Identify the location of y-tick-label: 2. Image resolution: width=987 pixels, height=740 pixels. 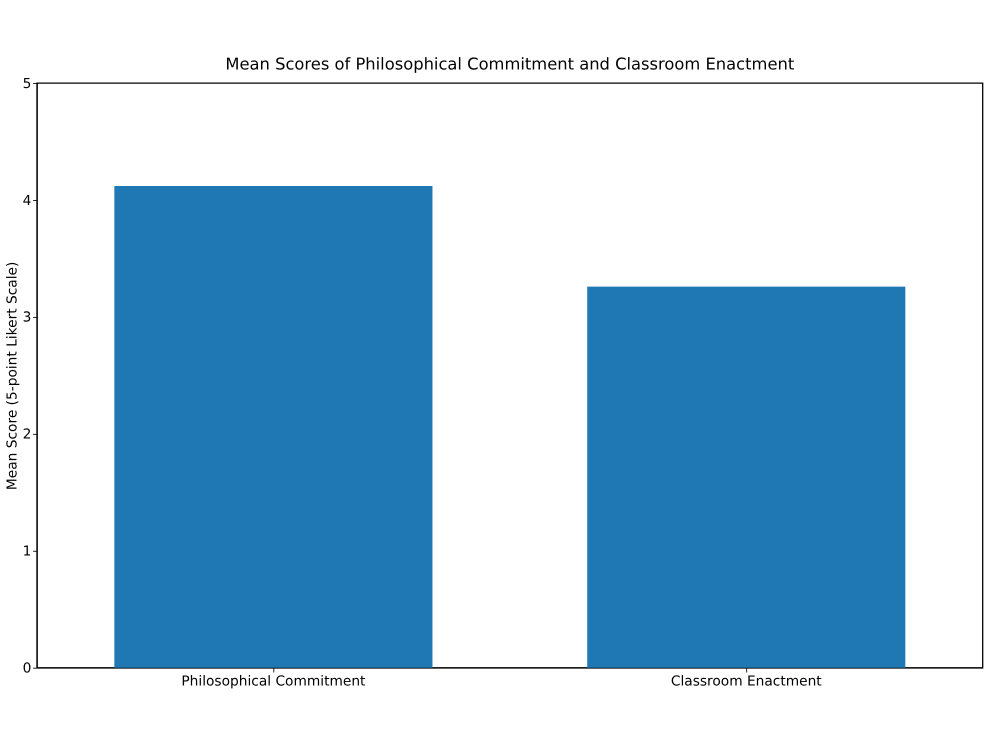
(27, 434).